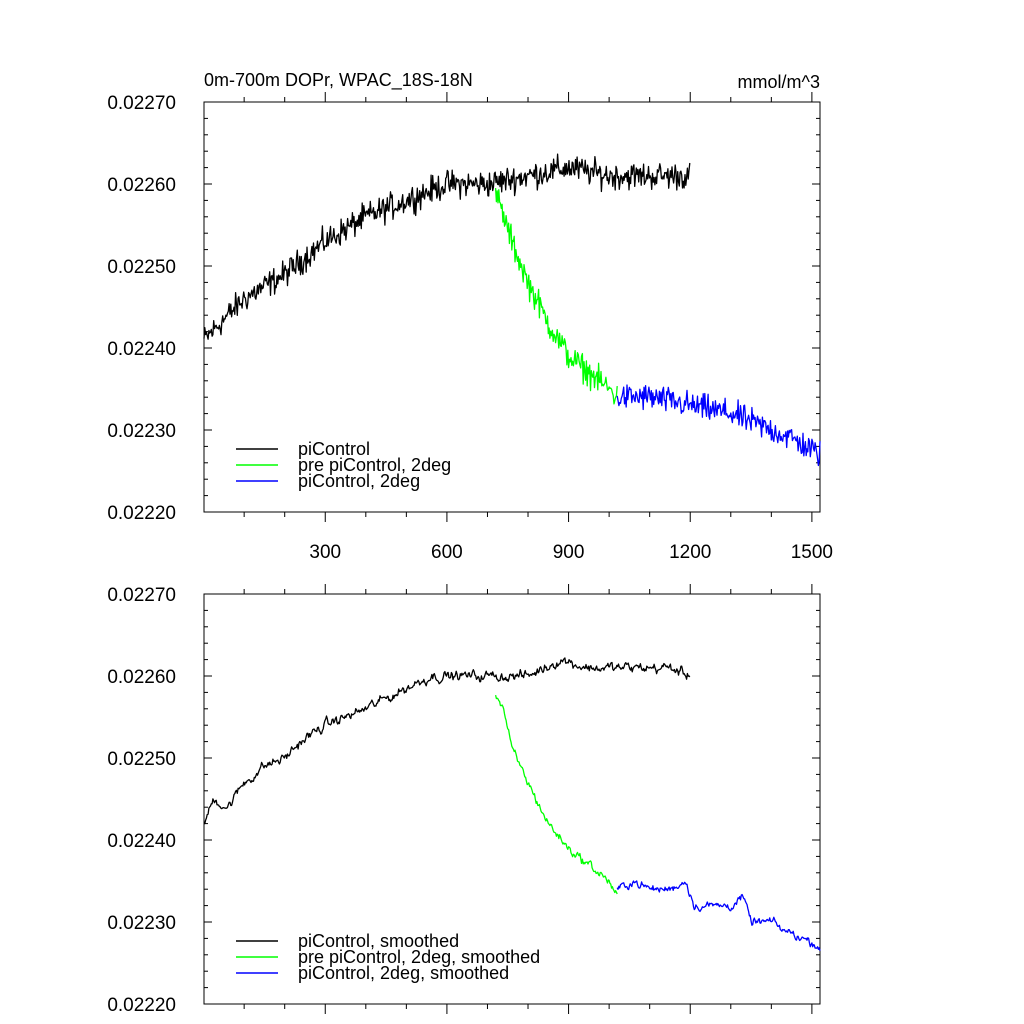  What do you see at coordinates (690, 552) in the screenshot?
I see `x-tick-label: 1200` at bounding box center [690, 552].